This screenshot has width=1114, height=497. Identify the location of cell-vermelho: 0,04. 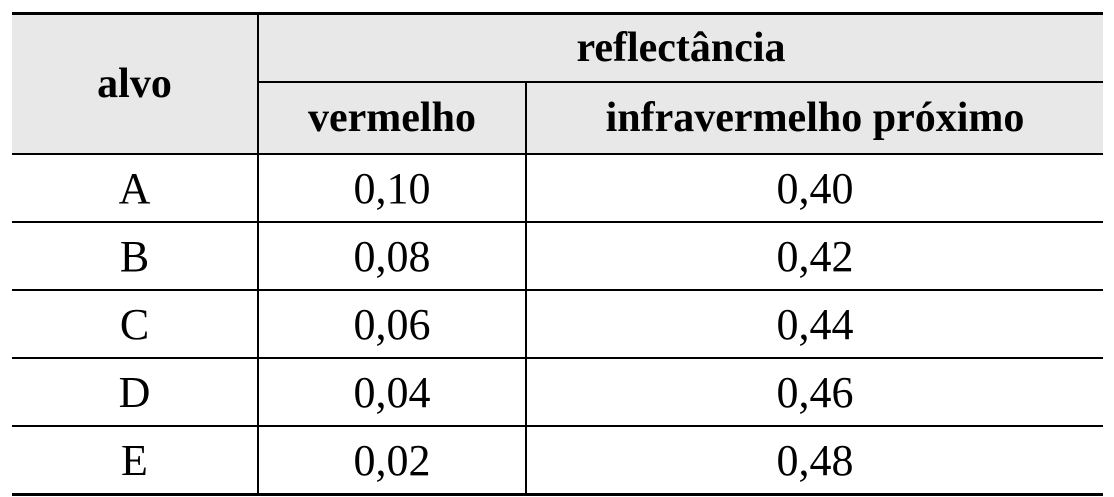
(392, 391).